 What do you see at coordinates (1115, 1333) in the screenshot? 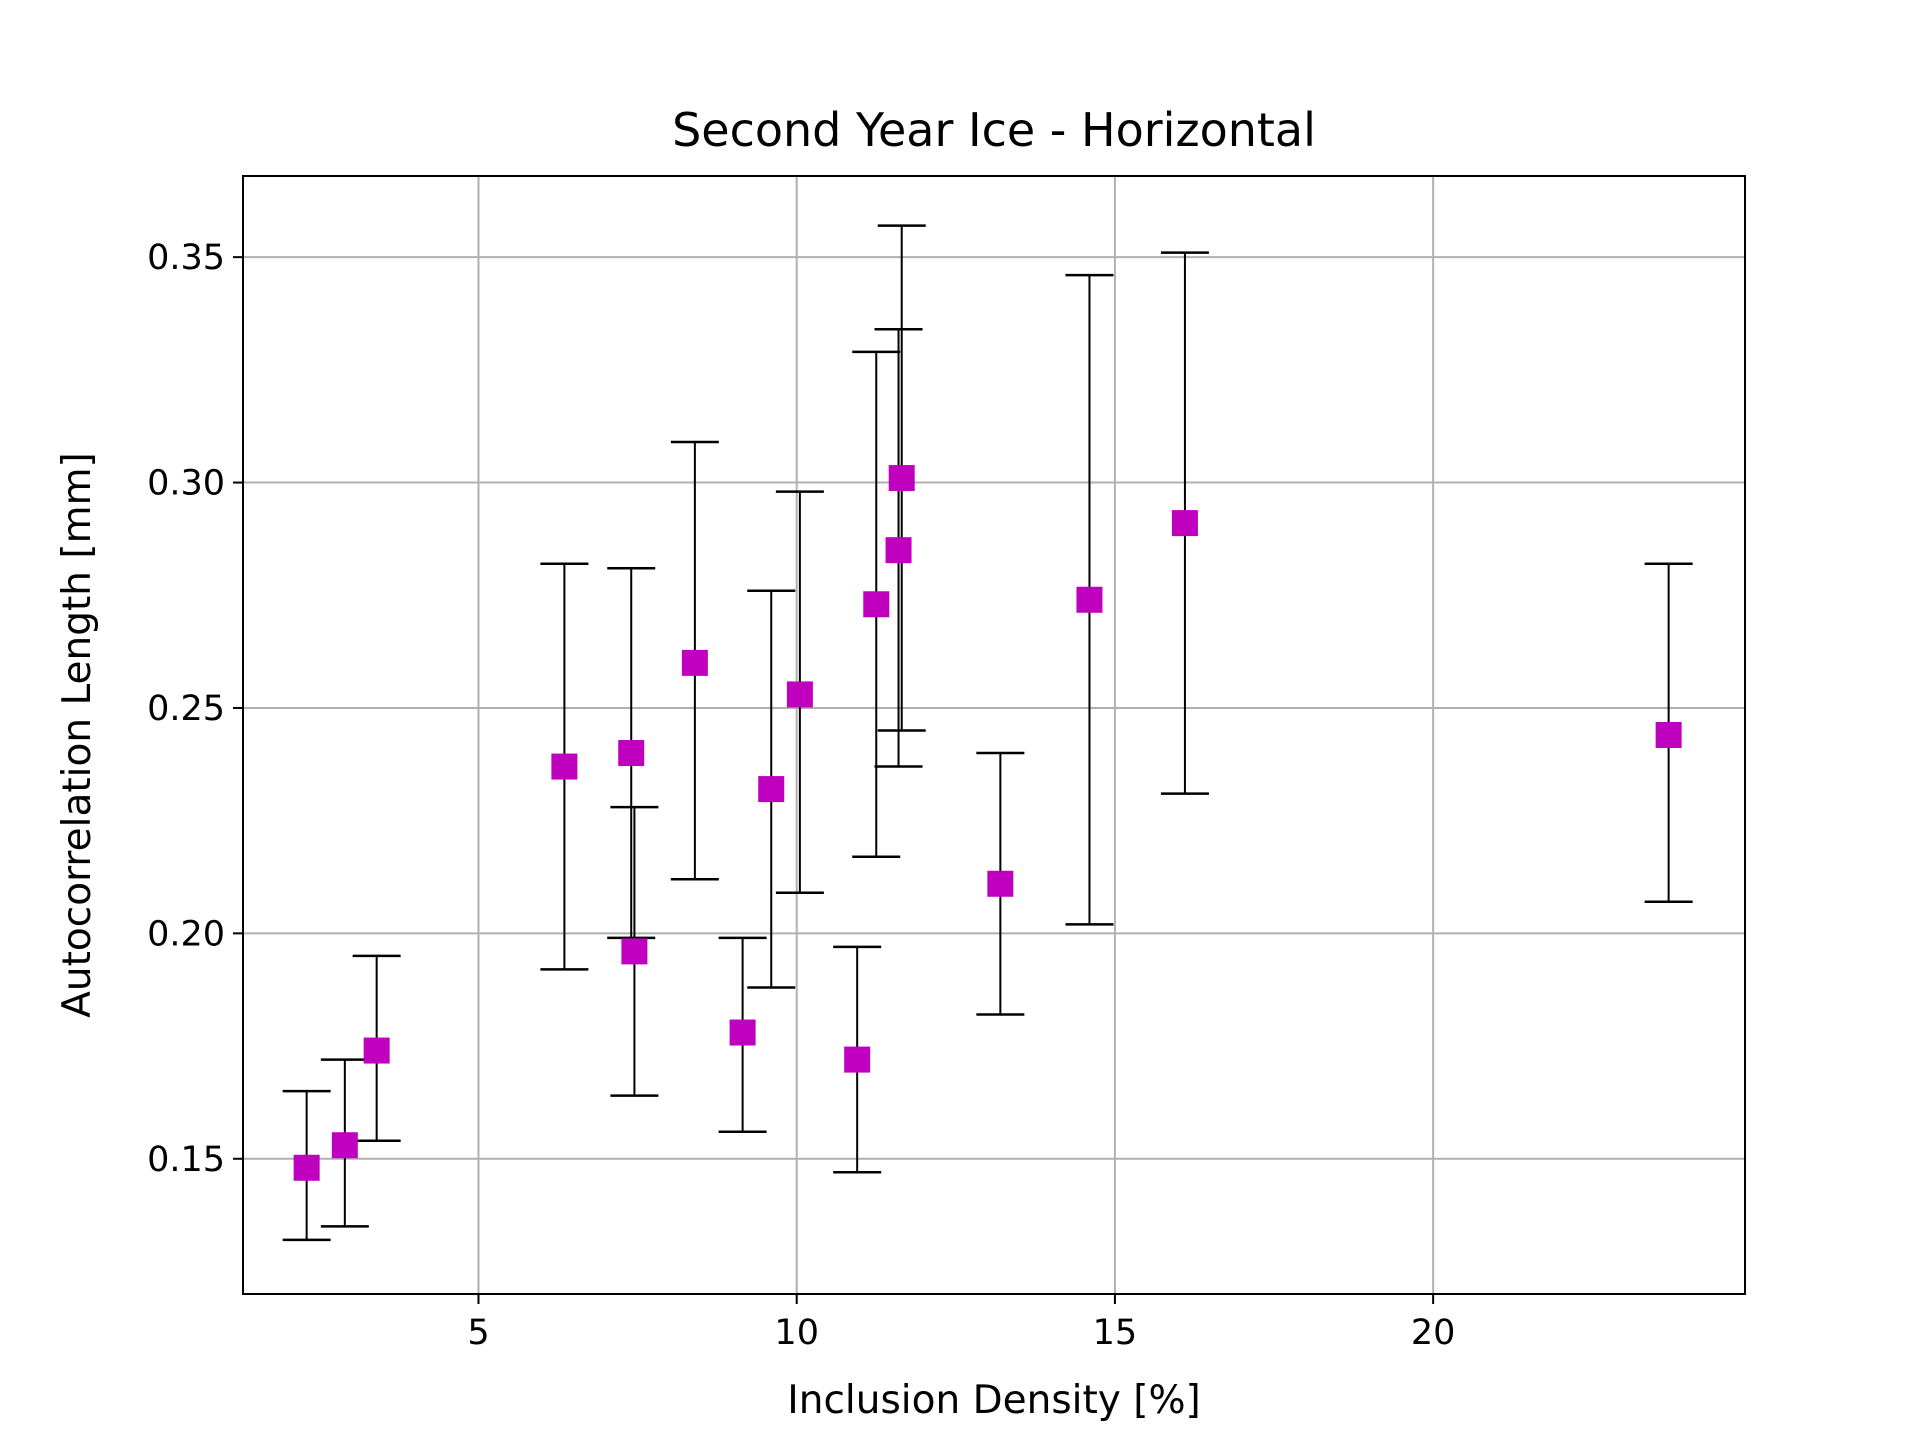
I see `x-tick-label: 15` at bounding box center [1115, 1333].